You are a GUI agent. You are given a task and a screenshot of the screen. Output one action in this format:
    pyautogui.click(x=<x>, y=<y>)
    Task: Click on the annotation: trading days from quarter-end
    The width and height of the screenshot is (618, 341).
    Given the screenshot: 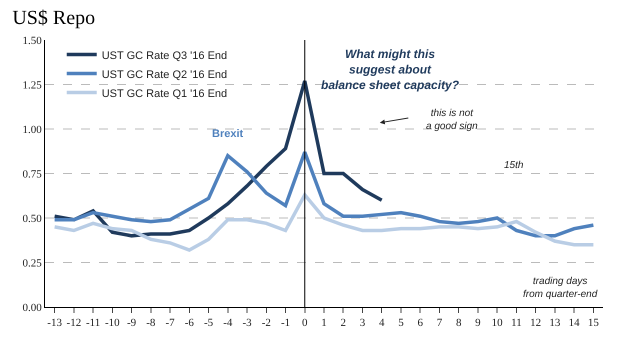 What is the action you would take?
    pyautogui.click(x=560, y=288)
    